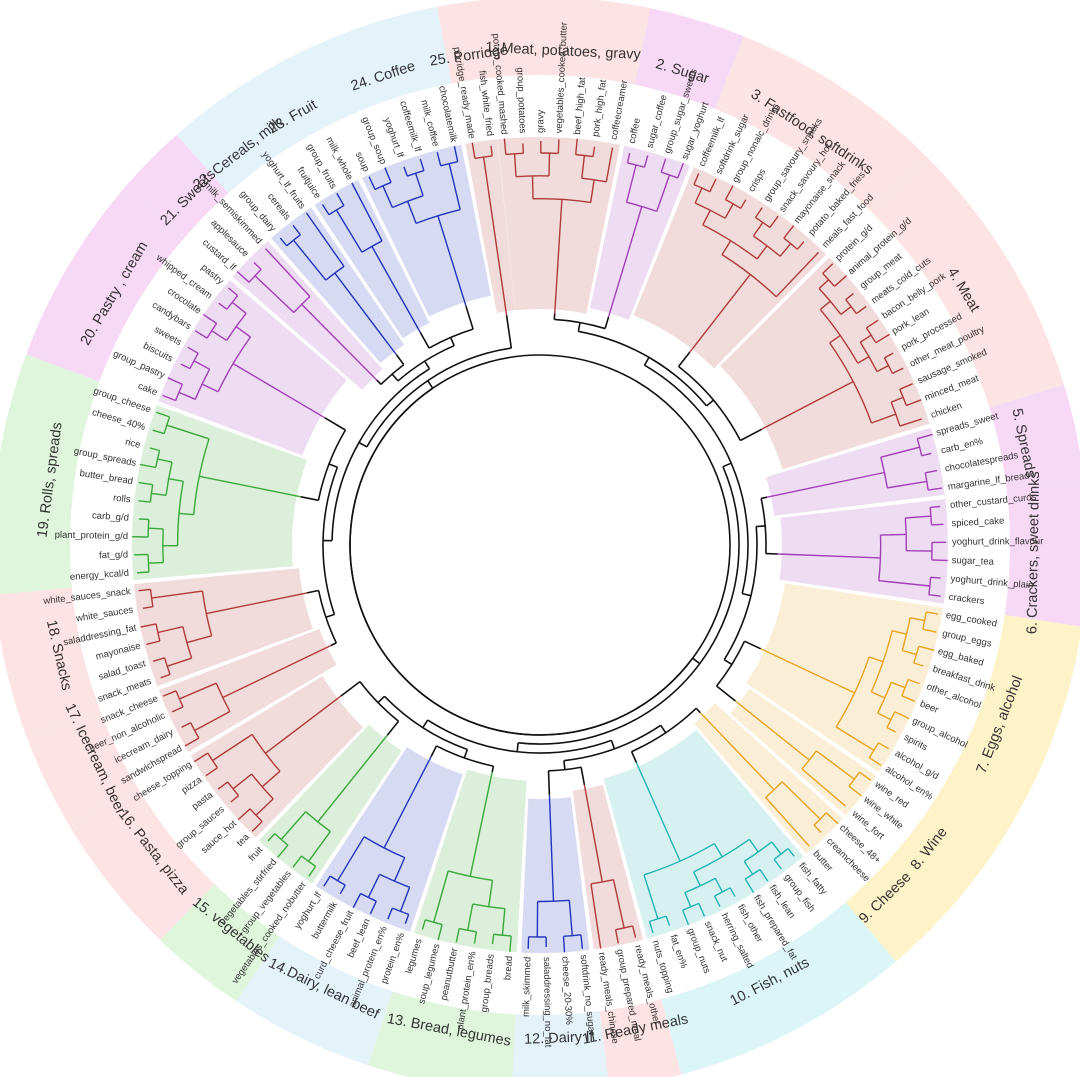  Describe the element at coordinates (429, 123) in the screenshot. I see `leaf-label-milk-coffee: milk_coffee` at that location.